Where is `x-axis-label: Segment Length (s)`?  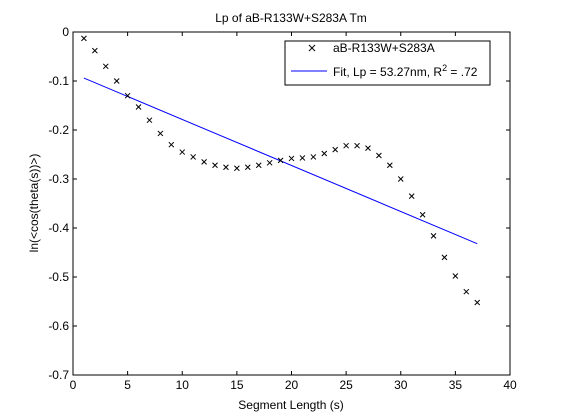 x-axis-label: Segment Length (s) is located at coordinates (290, 405).